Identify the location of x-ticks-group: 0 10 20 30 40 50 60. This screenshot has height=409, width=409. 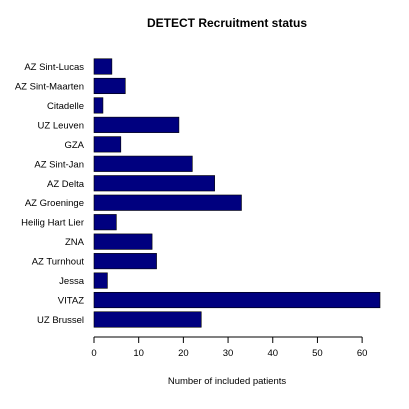
(229, 348).